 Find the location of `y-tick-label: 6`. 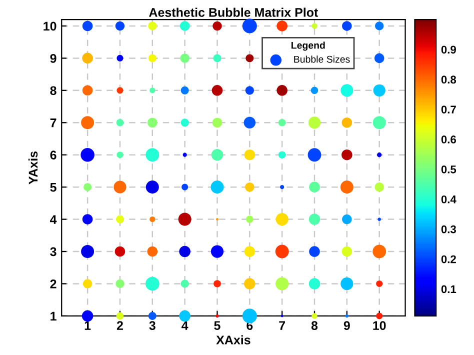

y-tick-label: 6 is located at coordinates (53, 155).